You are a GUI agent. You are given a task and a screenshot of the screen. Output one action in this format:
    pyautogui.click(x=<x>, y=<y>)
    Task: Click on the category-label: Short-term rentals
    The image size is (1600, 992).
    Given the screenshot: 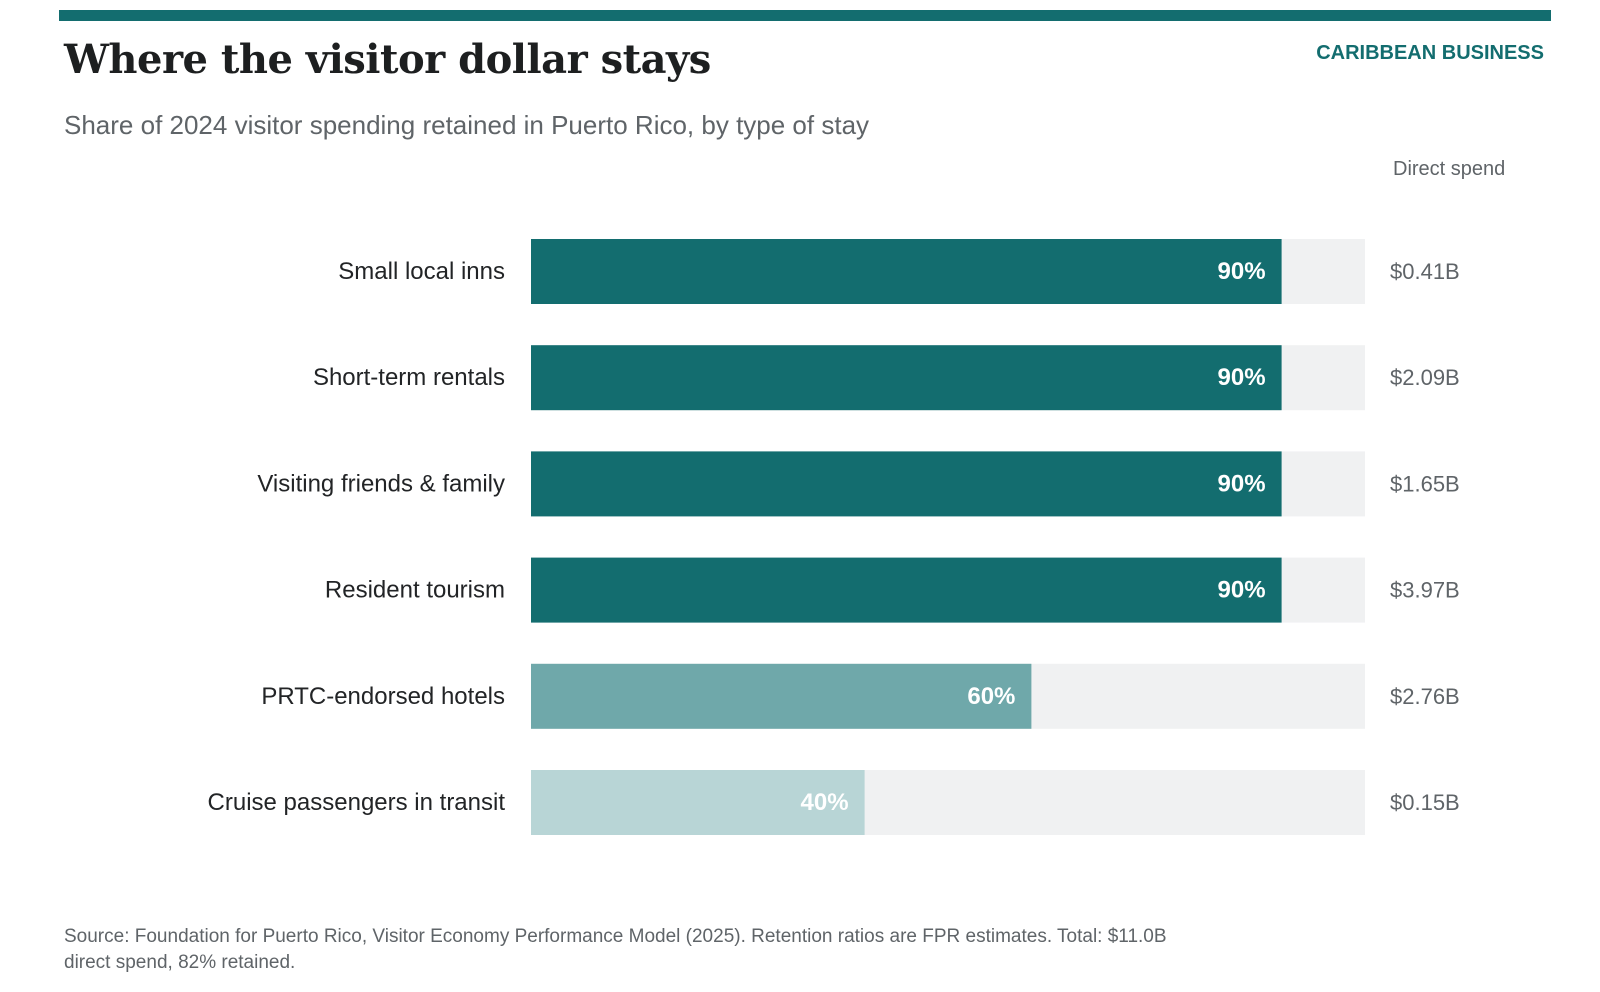 What is the action you would take?
    pyautogui.click(x=409, y=377)
    